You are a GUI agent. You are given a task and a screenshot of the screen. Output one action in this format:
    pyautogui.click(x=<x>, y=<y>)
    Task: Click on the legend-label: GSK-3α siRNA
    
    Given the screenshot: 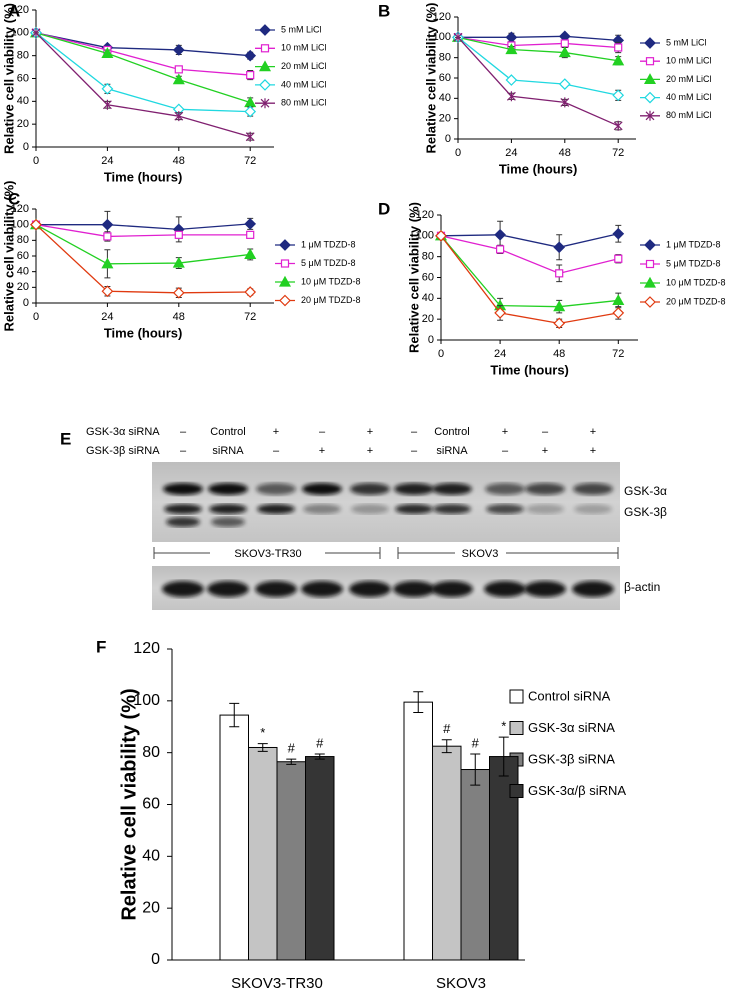 What is the action you would take?
    pyautogui.click(x=571, y=727)
    